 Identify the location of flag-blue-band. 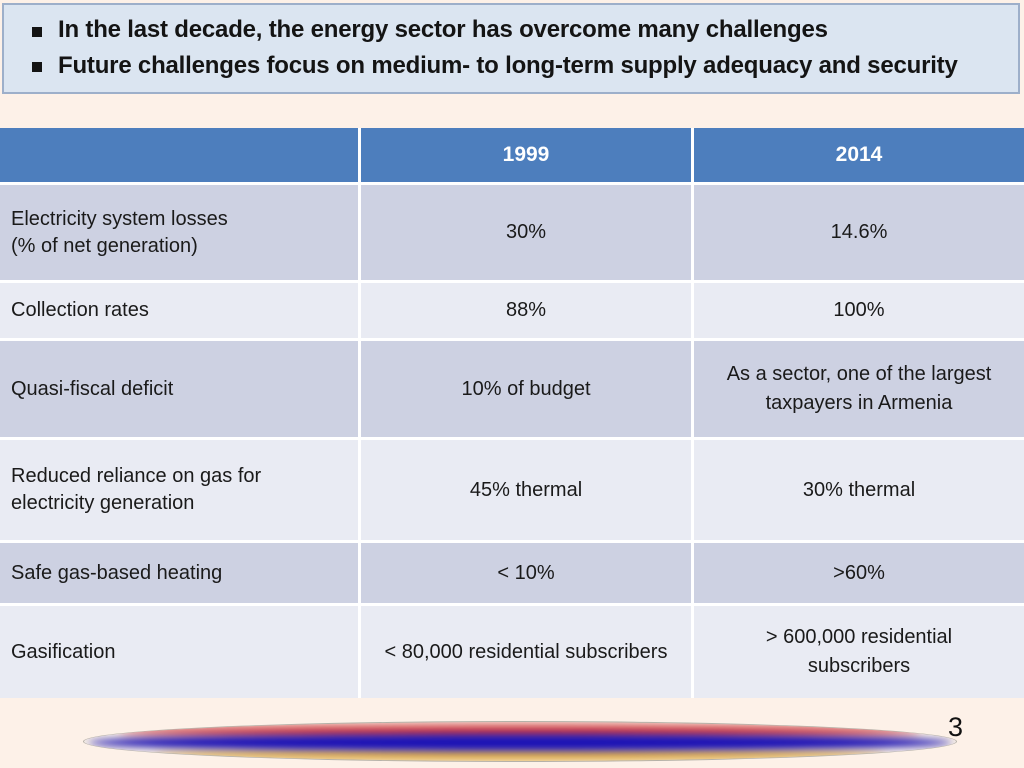
(520, 742).